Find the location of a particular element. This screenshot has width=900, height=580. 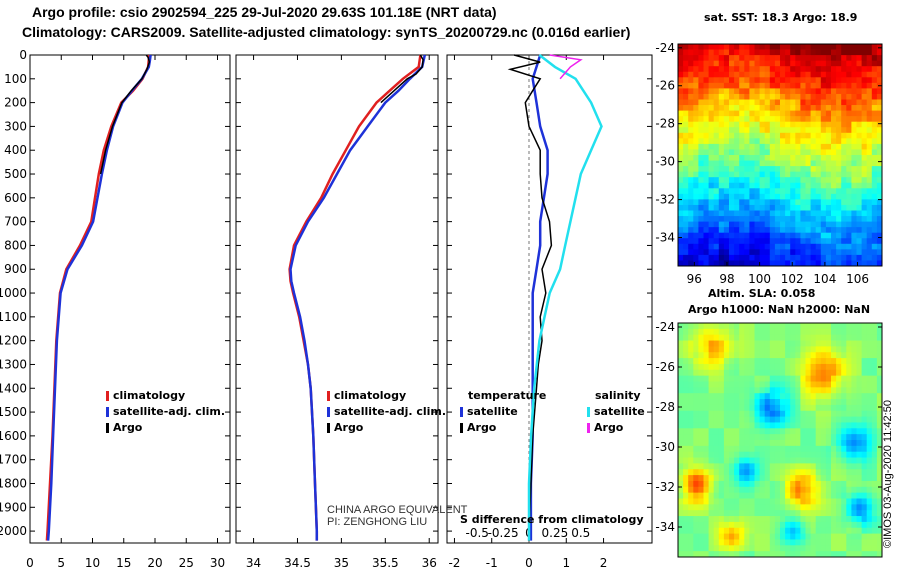

series-line-salinity-satellite is located at coordinates (565, 297).